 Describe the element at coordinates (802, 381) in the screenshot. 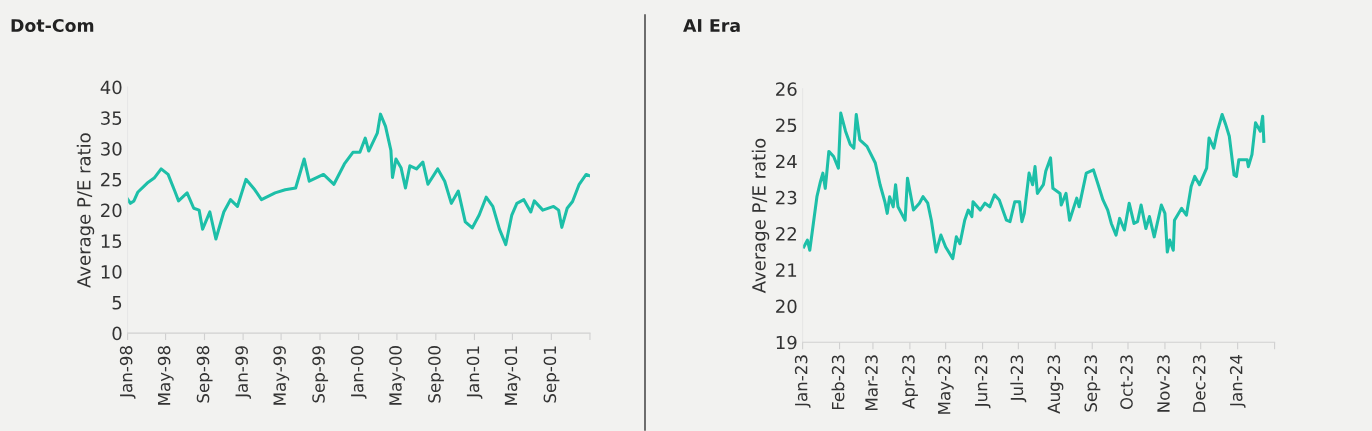

I see `x-tick-label: Jan-23` at that location.